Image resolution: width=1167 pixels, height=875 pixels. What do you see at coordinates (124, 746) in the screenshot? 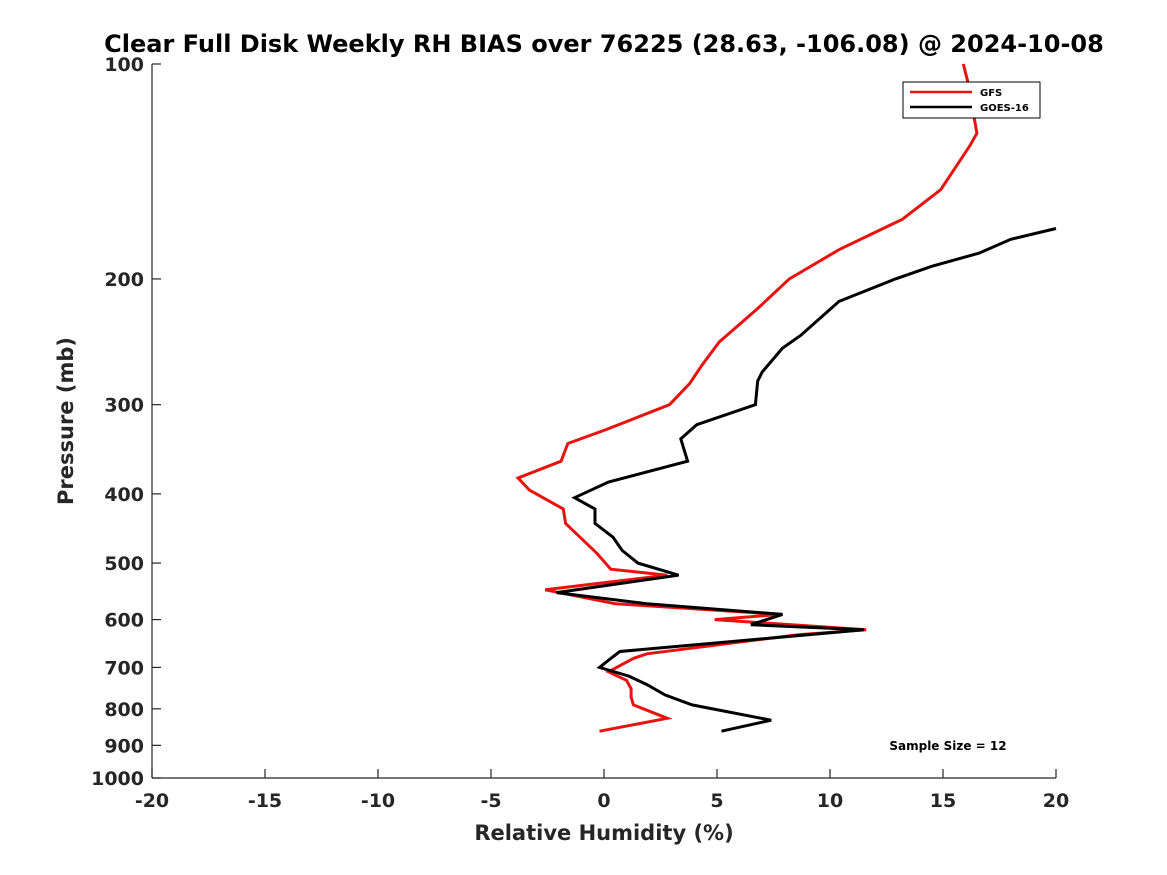
I see `y-tick-label: 900` at bounding box center [124, 746].